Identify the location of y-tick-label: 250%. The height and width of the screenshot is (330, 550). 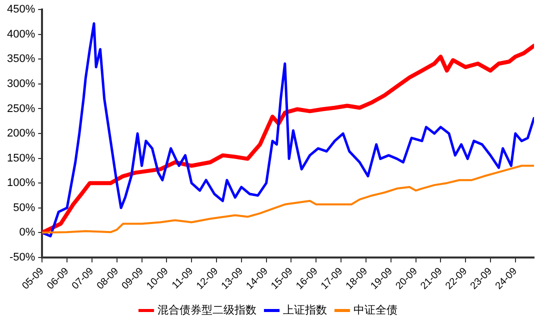
(21, 108).